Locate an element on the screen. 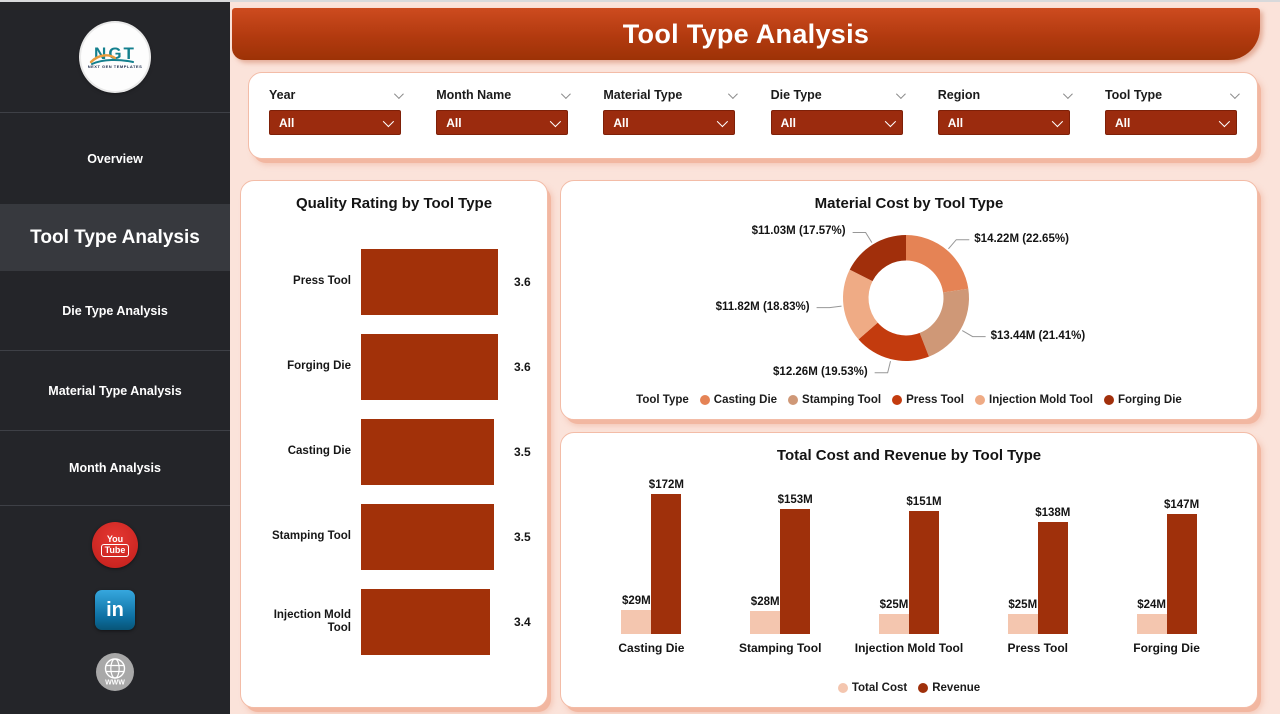 This screenshot has height=714, width=1280. total-cost-bar-injection-mold-tool is located at coordinates (893, 624).